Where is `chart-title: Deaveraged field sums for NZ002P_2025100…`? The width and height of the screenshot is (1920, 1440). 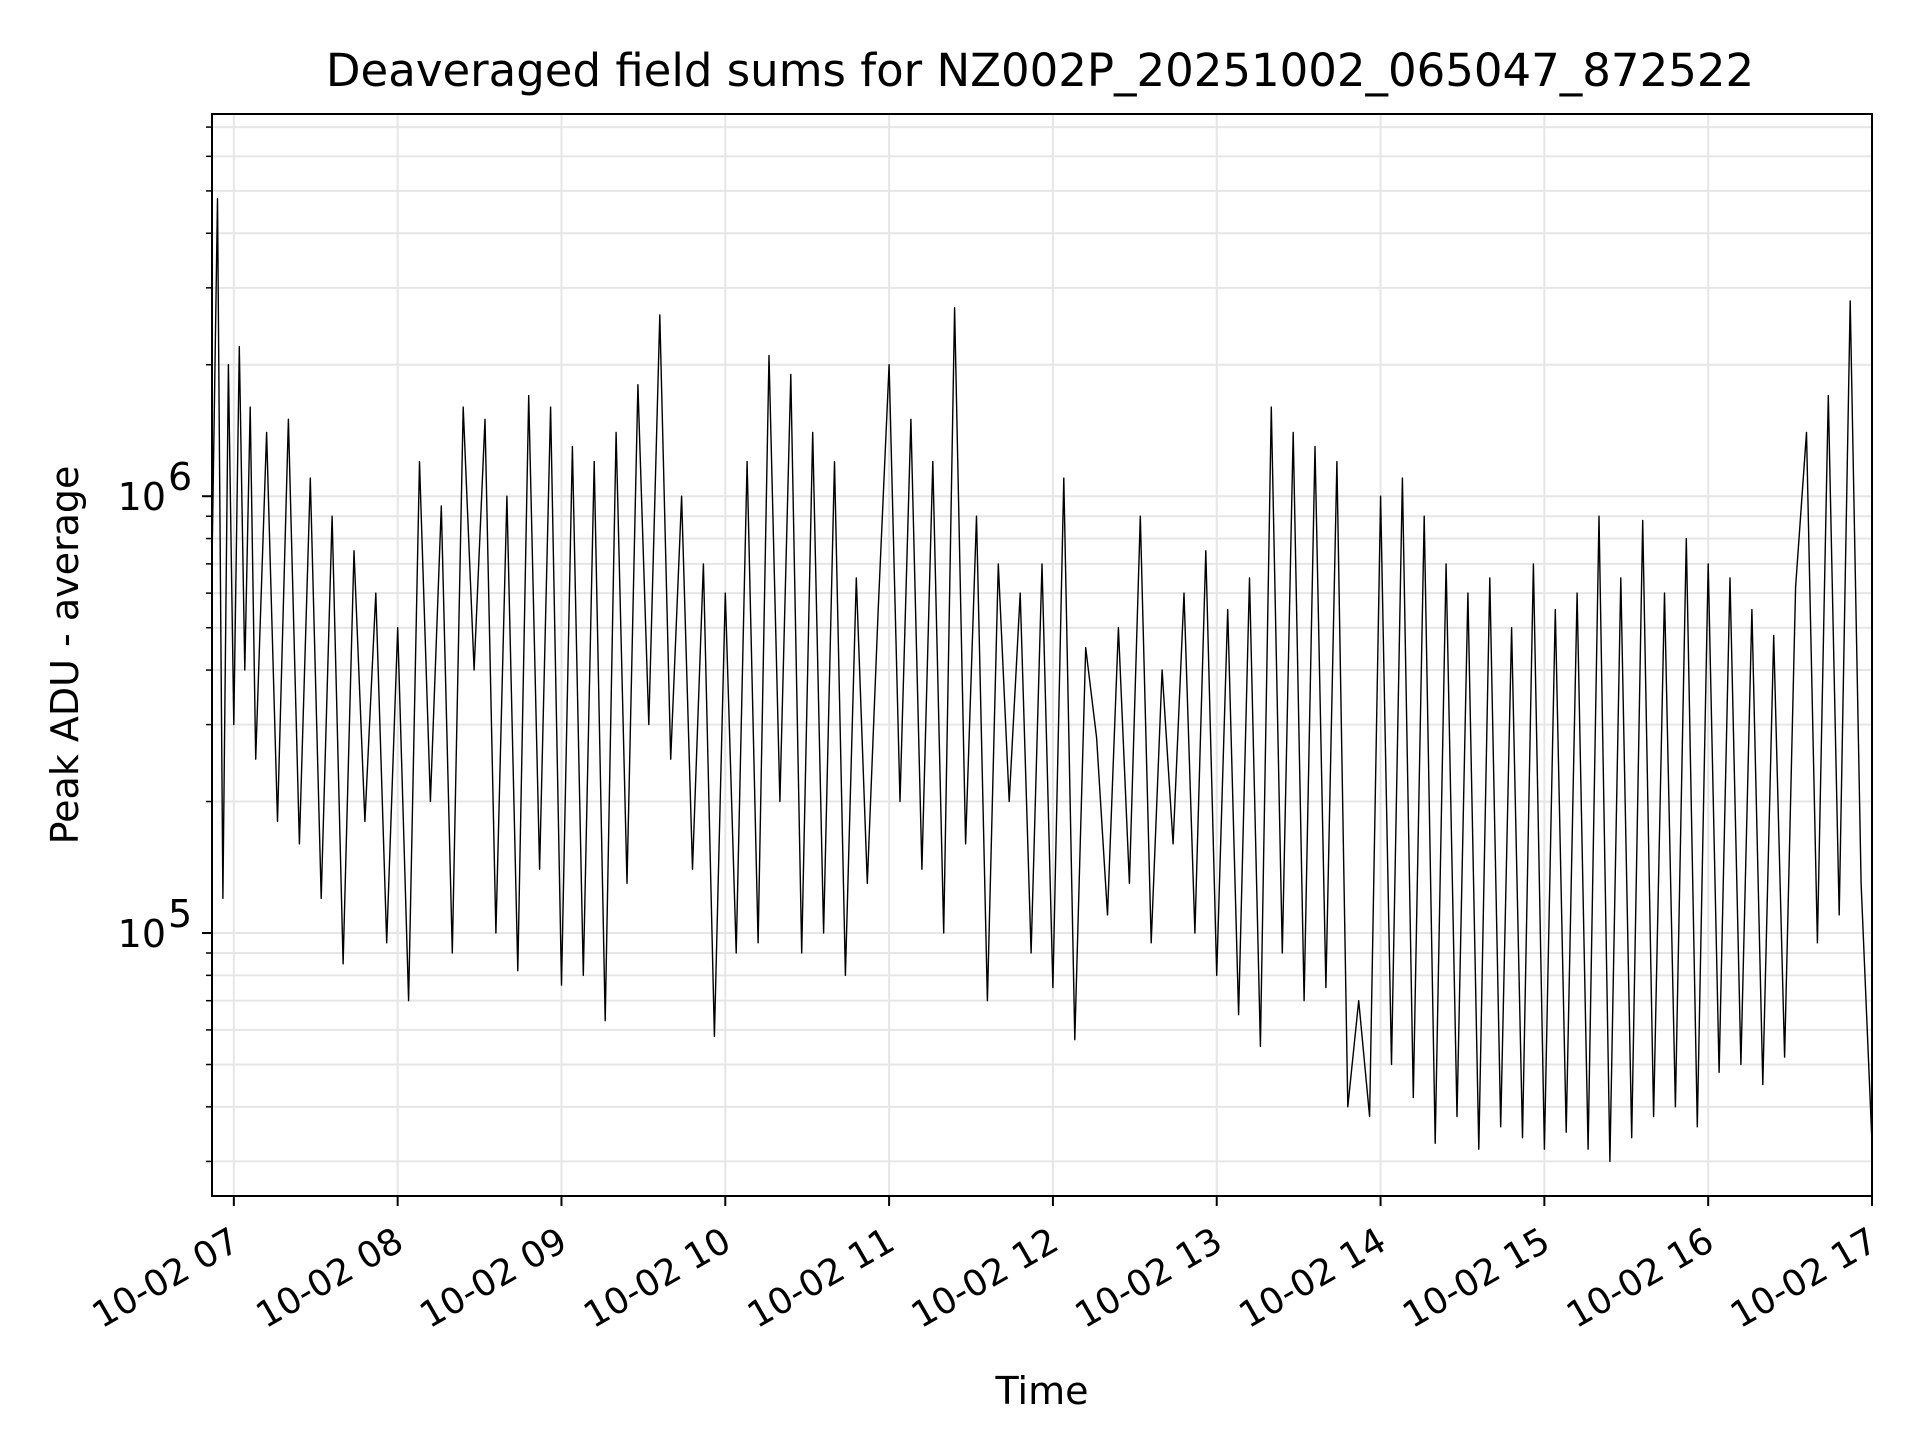 chart-title: Deaveraged field sums for NZ002P_2025100… is located at coordinates (1040, 70).